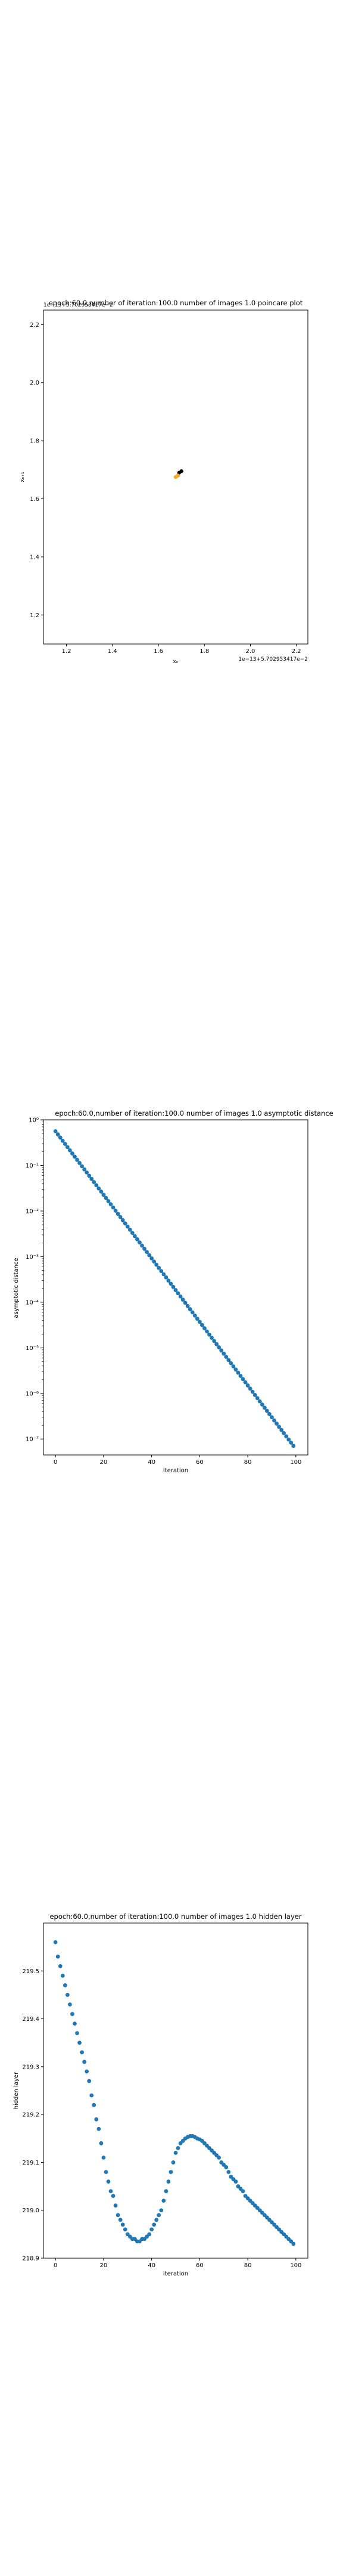 This screenshot has height=2576, width=343. Describe the element at coordinates (35, 558) in the screenshot. I see `y-tick-label: 1.4` at that location.